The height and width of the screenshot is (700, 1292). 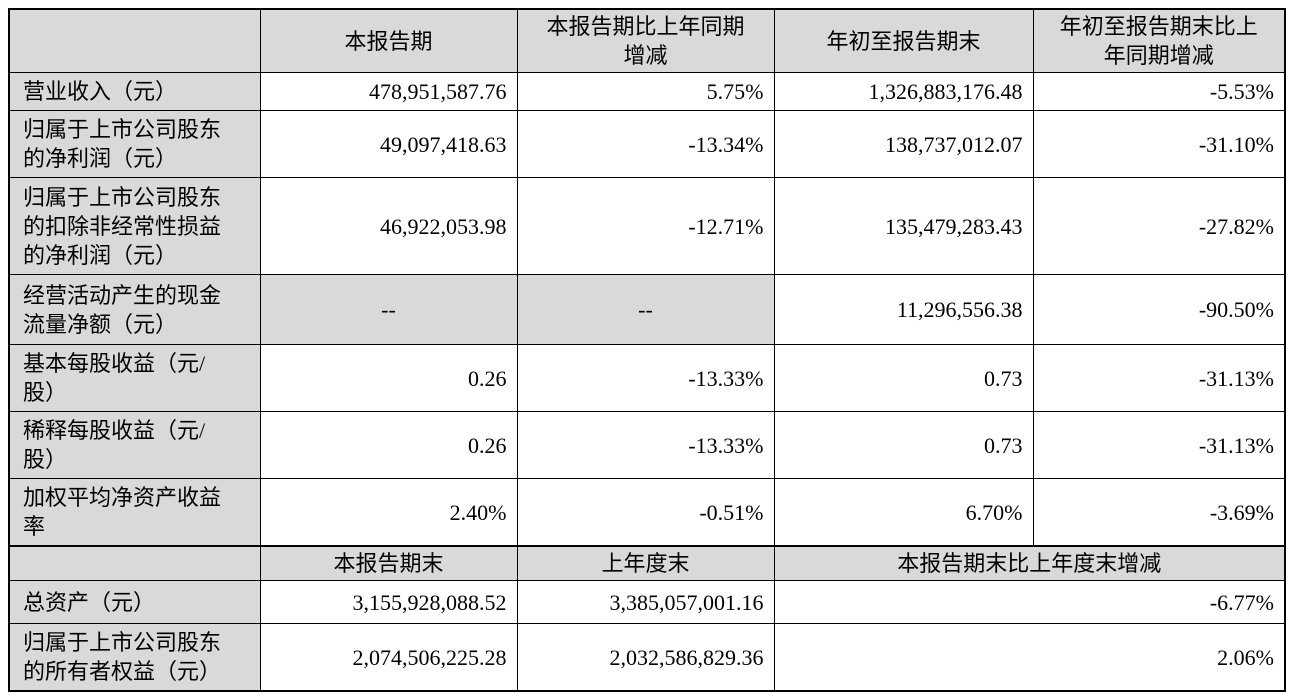 I want to click on metric-value-current: 478,951,587.76, so click(x=388, y=92).